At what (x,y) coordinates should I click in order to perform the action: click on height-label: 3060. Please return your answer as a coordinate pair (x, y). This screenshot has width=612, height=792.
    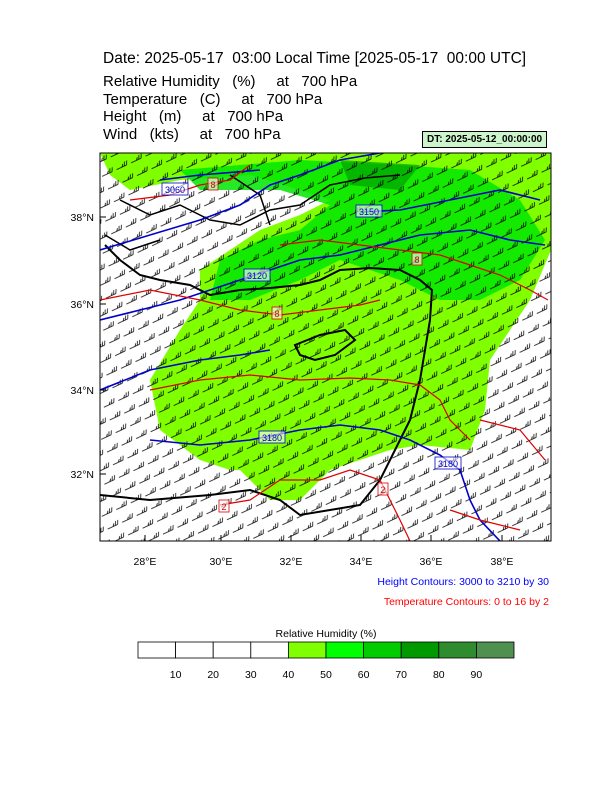
    Looking at the image, I should click on (175, 190).